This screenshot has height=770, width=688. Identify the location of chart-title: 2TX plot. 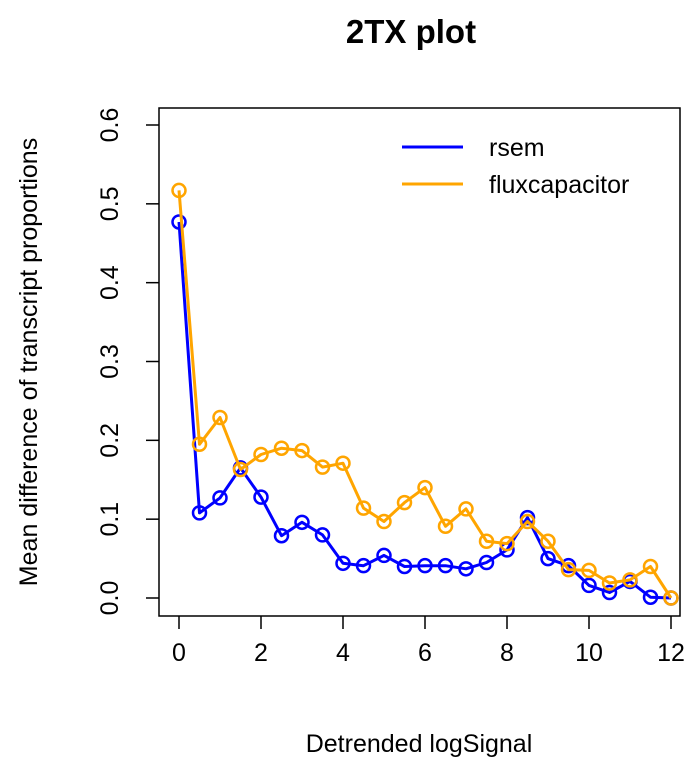
(411, 31).